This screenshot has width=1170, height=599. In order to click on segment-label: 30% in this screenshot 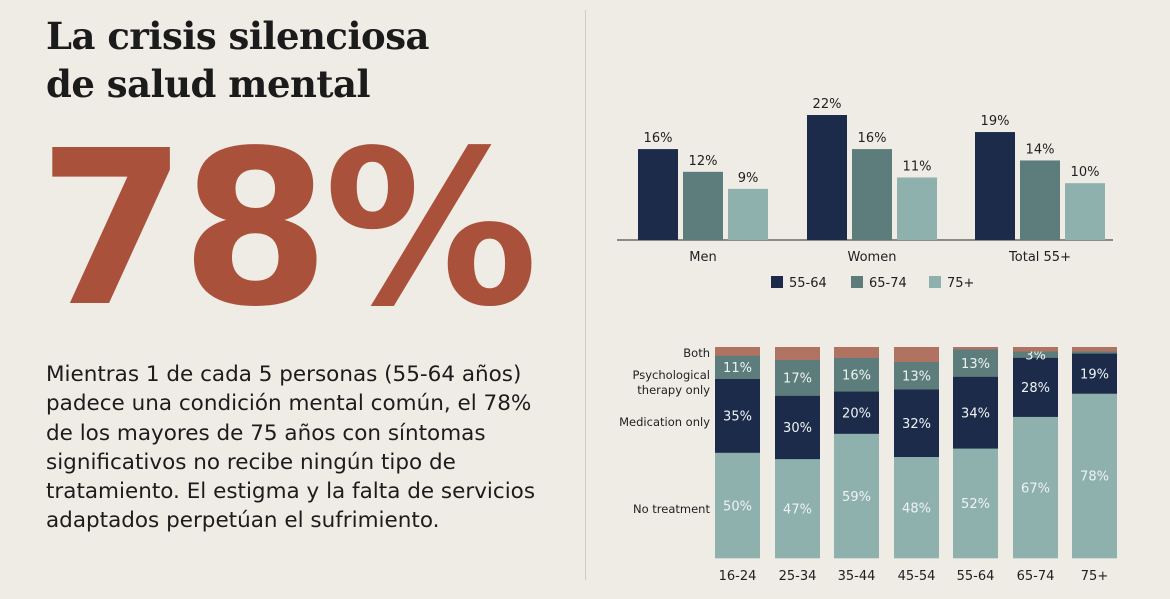, I will do `click(797, 428)`.